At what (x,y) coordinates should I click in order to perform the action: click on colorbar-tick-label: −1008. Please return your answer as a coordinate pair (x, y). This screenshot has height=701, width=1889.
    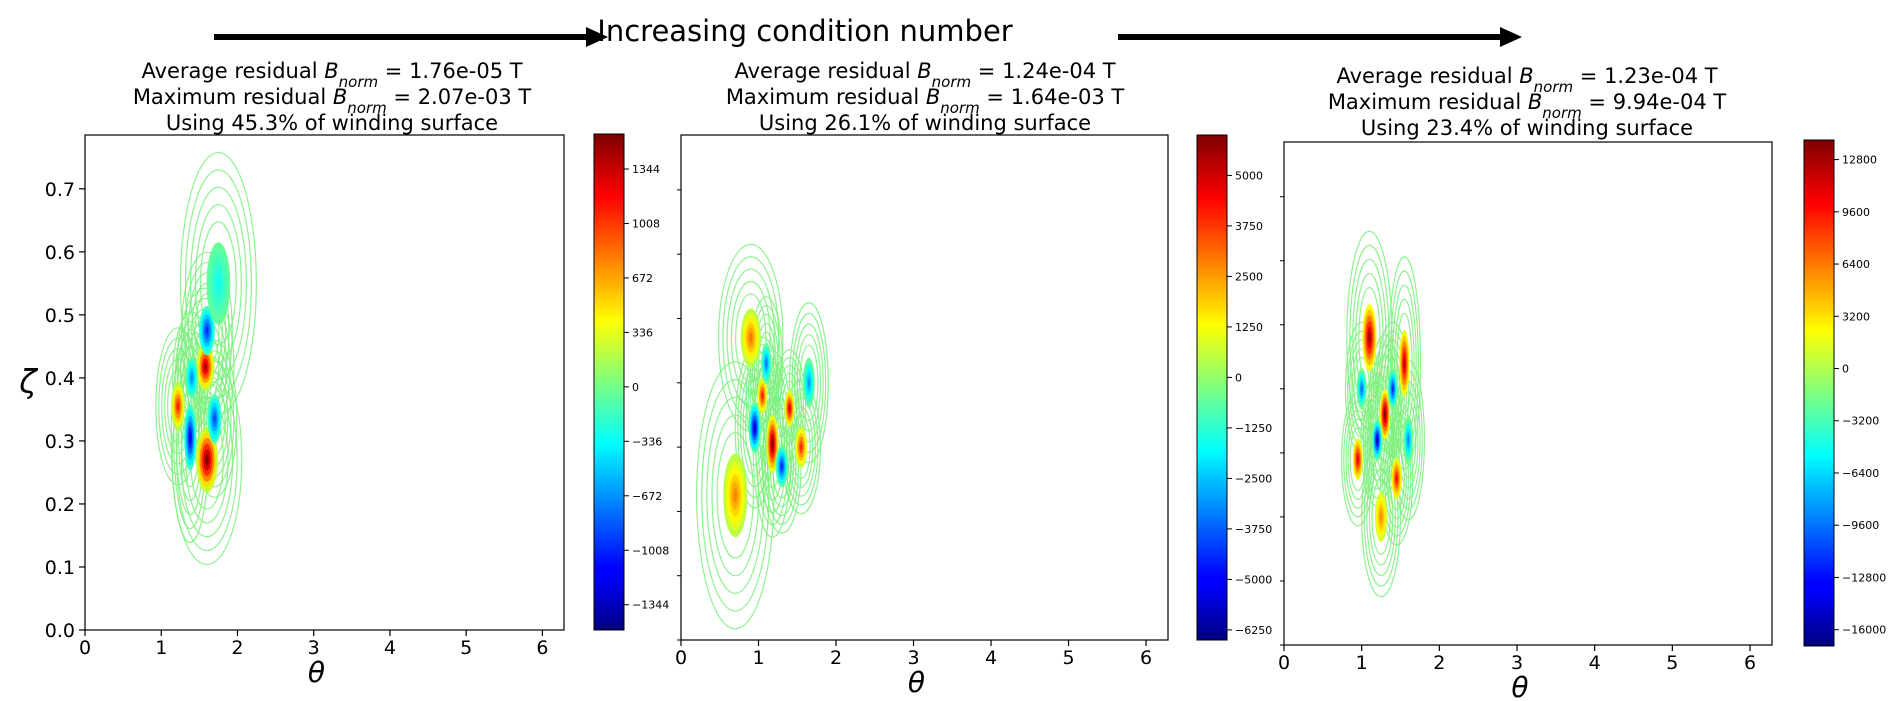
    Looking at the image, I should click on (650, 550).